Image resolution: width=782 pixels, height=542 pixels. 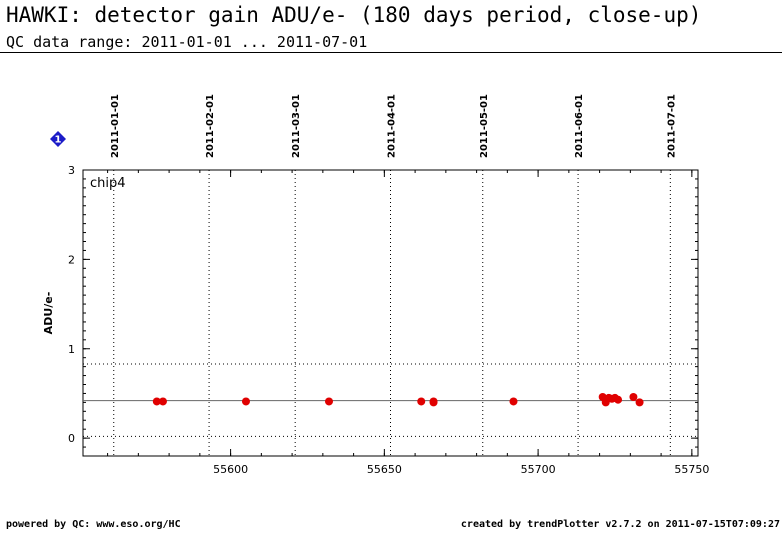 I want to click on y-tick-label: 1, so click(x=71, y=349).